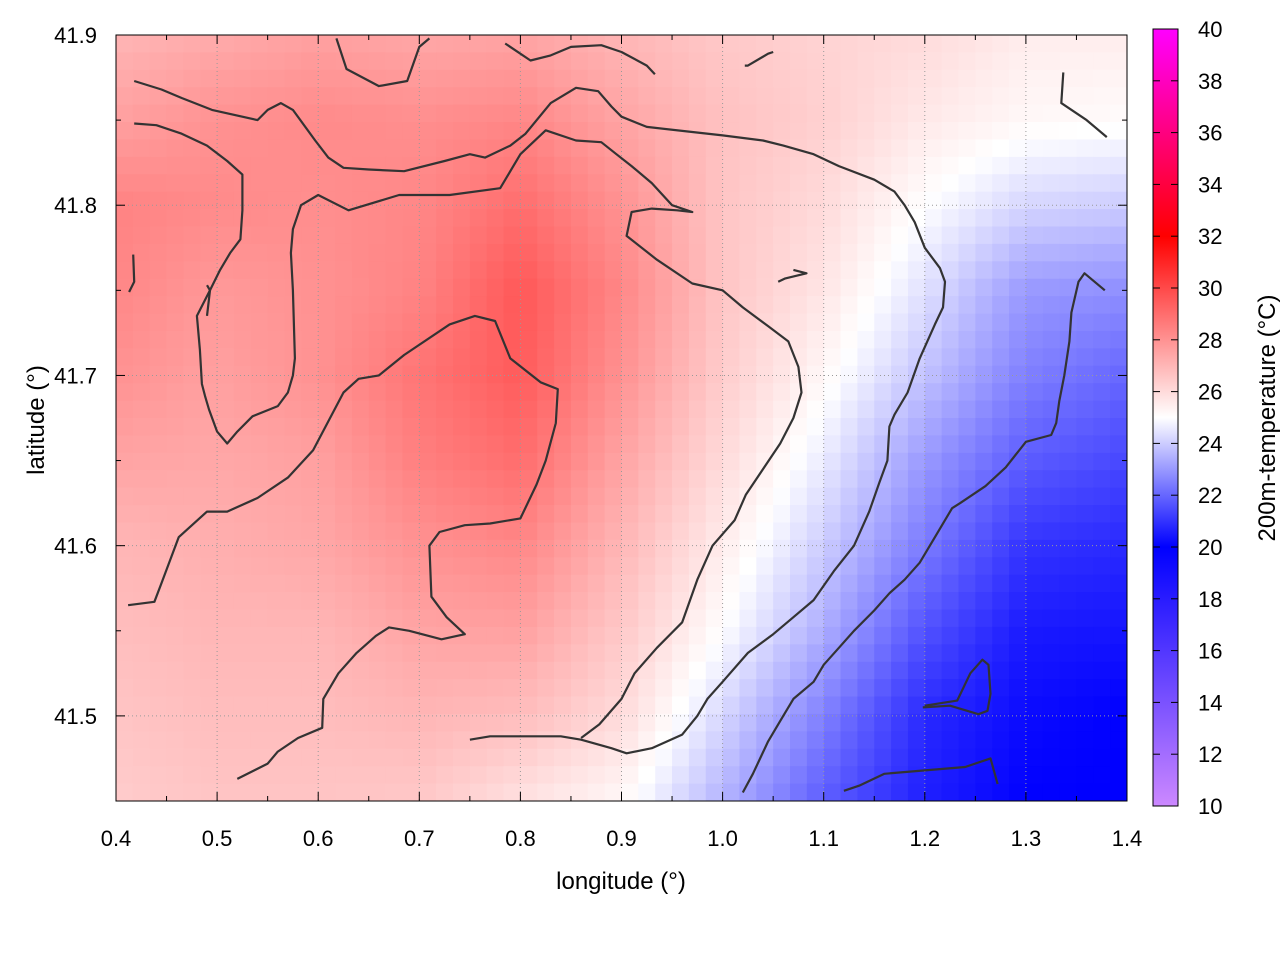 Image resolution: width=1280 pixels, height=965 pixels. What do you see at coordinates (1210, 495) in the screenshot?
I see `colorbar-tick-label: 22` at bounding box center [1210, 495].